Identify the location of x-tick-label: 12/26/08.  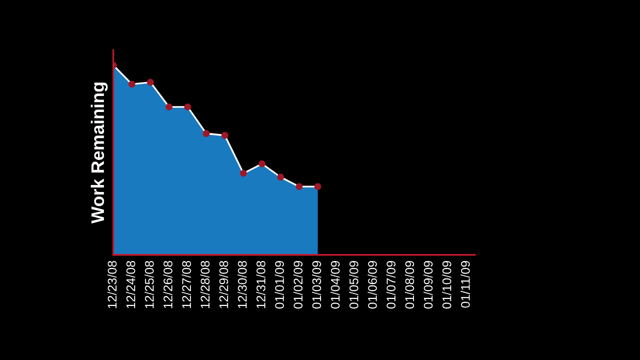
(167, 284).